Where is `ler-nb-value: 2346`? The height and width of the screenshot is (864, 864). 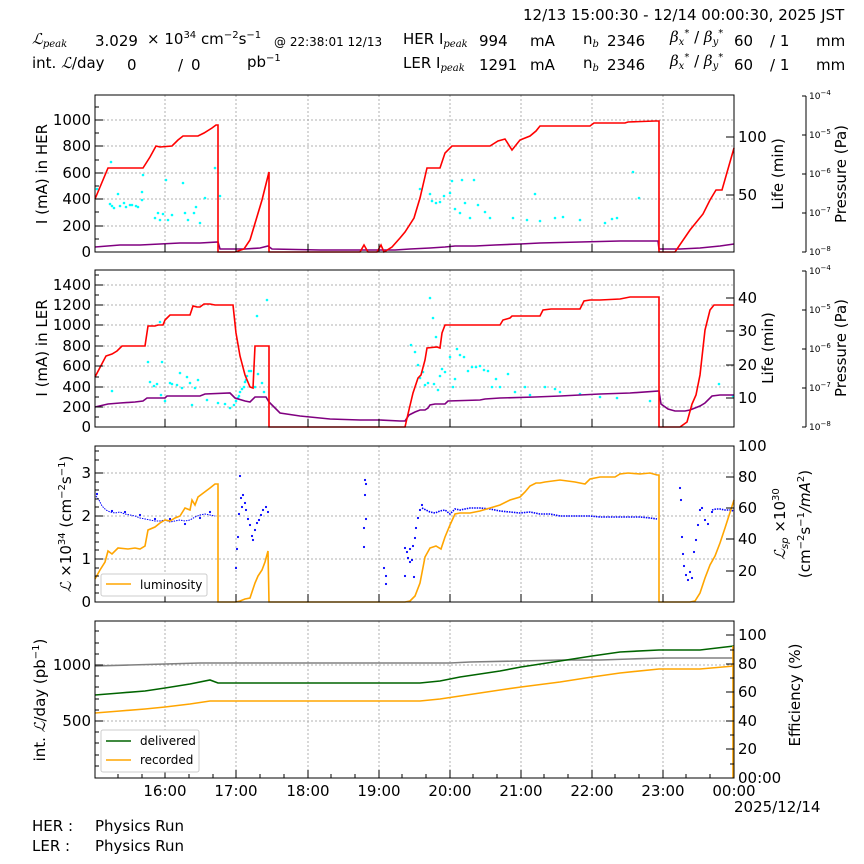
ler-nb-value: 2346 is located at coordinates (626, 65).